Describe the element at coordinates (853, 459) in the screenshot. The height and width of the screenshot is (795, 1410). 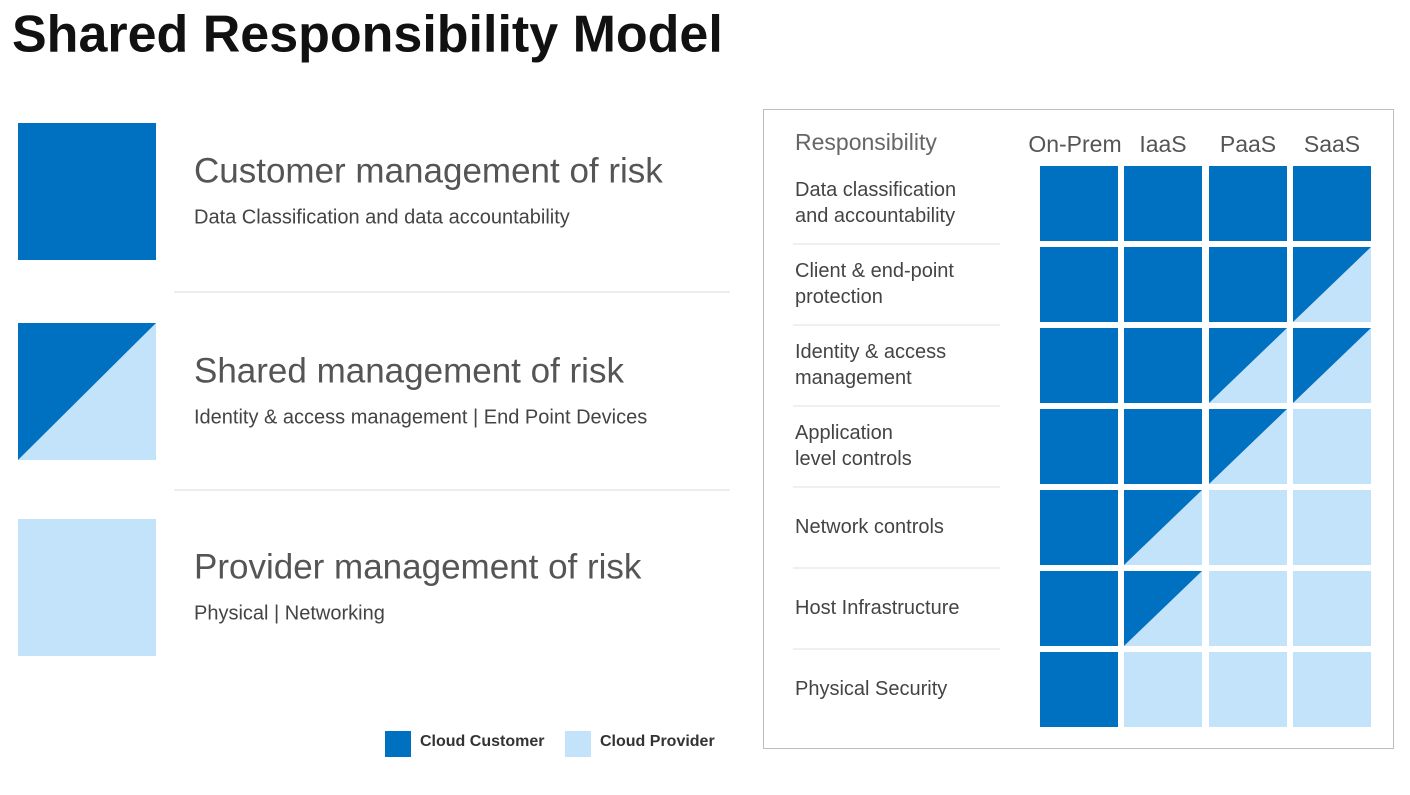
I see `row-label: level controls` at that location.